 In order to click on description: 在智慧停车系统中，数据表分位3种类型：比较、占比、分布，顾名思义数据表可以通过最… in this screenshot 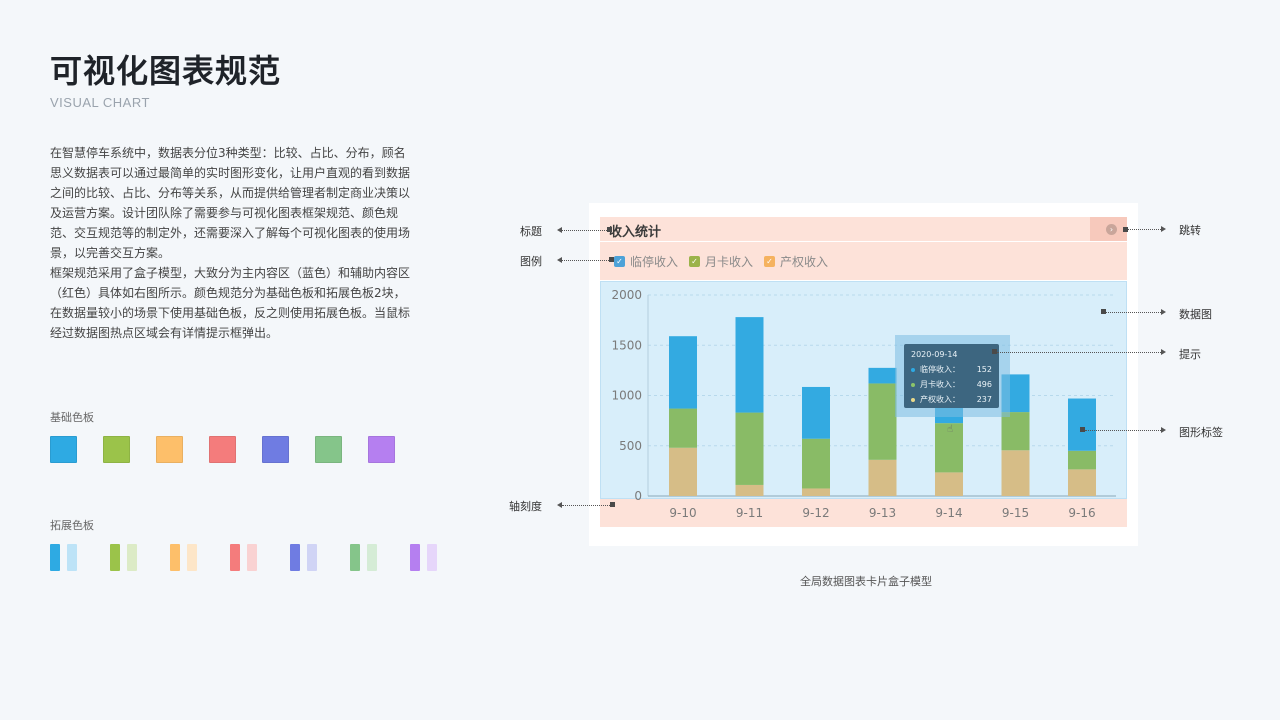, I will do `click(232, 243)`.